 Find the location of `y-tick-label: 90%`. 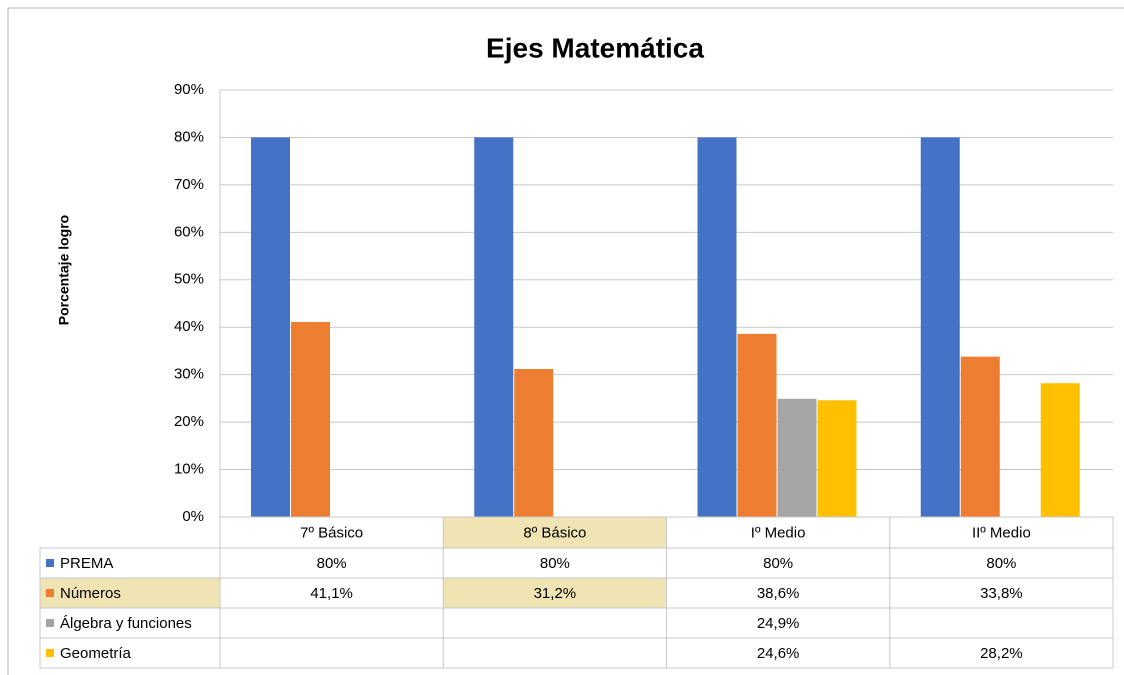

y-tick-label: 90% is located at coordinates (189, 89).